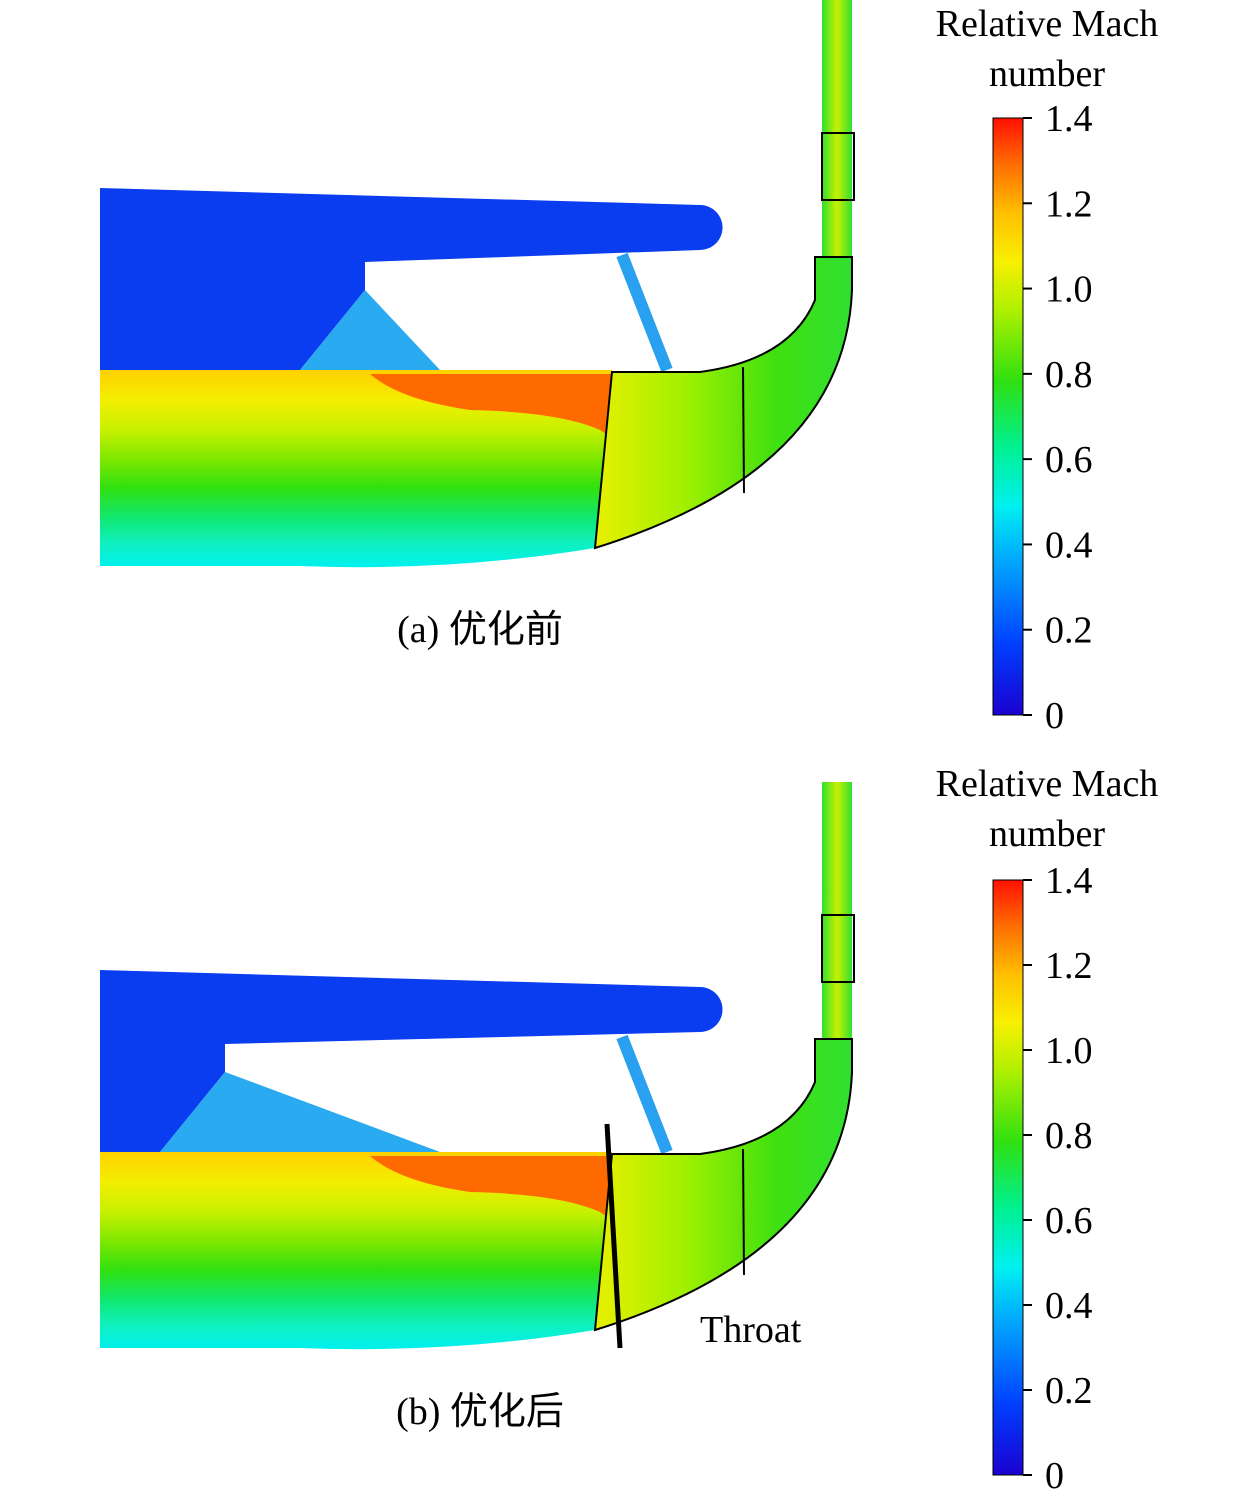  What do you see at coordinates (480, 630) in the screenshot?
I see `panel-caption: (a) 优化前` at bounding box center [480, 630].